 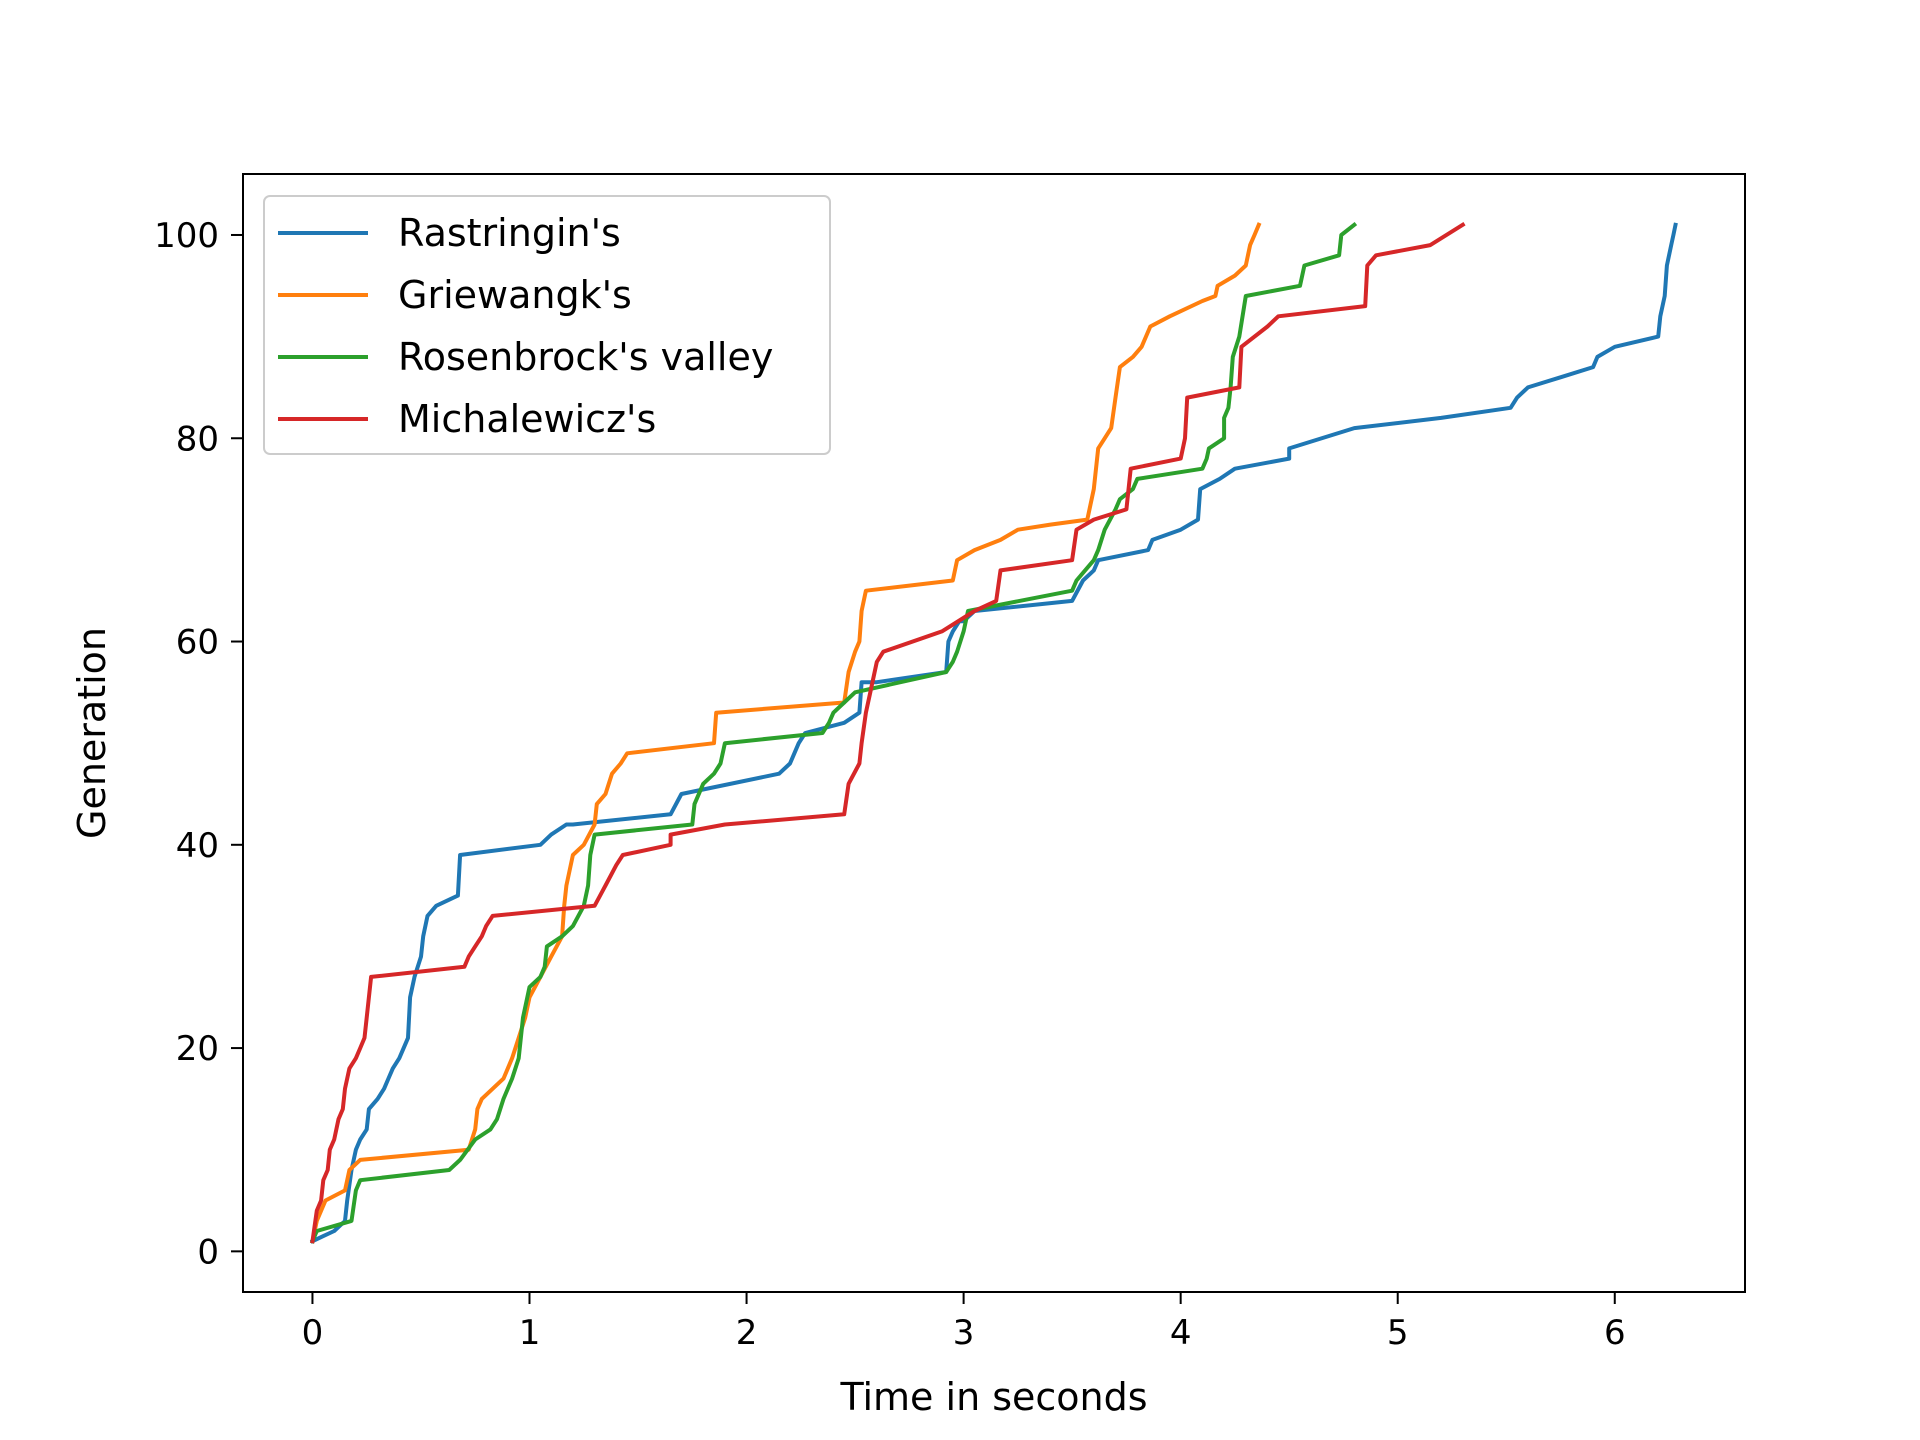 What do you see at coordinates (92, 733) in the screenshot?
I see `y-axis-label: Generation` at bounding box center [92, 733].